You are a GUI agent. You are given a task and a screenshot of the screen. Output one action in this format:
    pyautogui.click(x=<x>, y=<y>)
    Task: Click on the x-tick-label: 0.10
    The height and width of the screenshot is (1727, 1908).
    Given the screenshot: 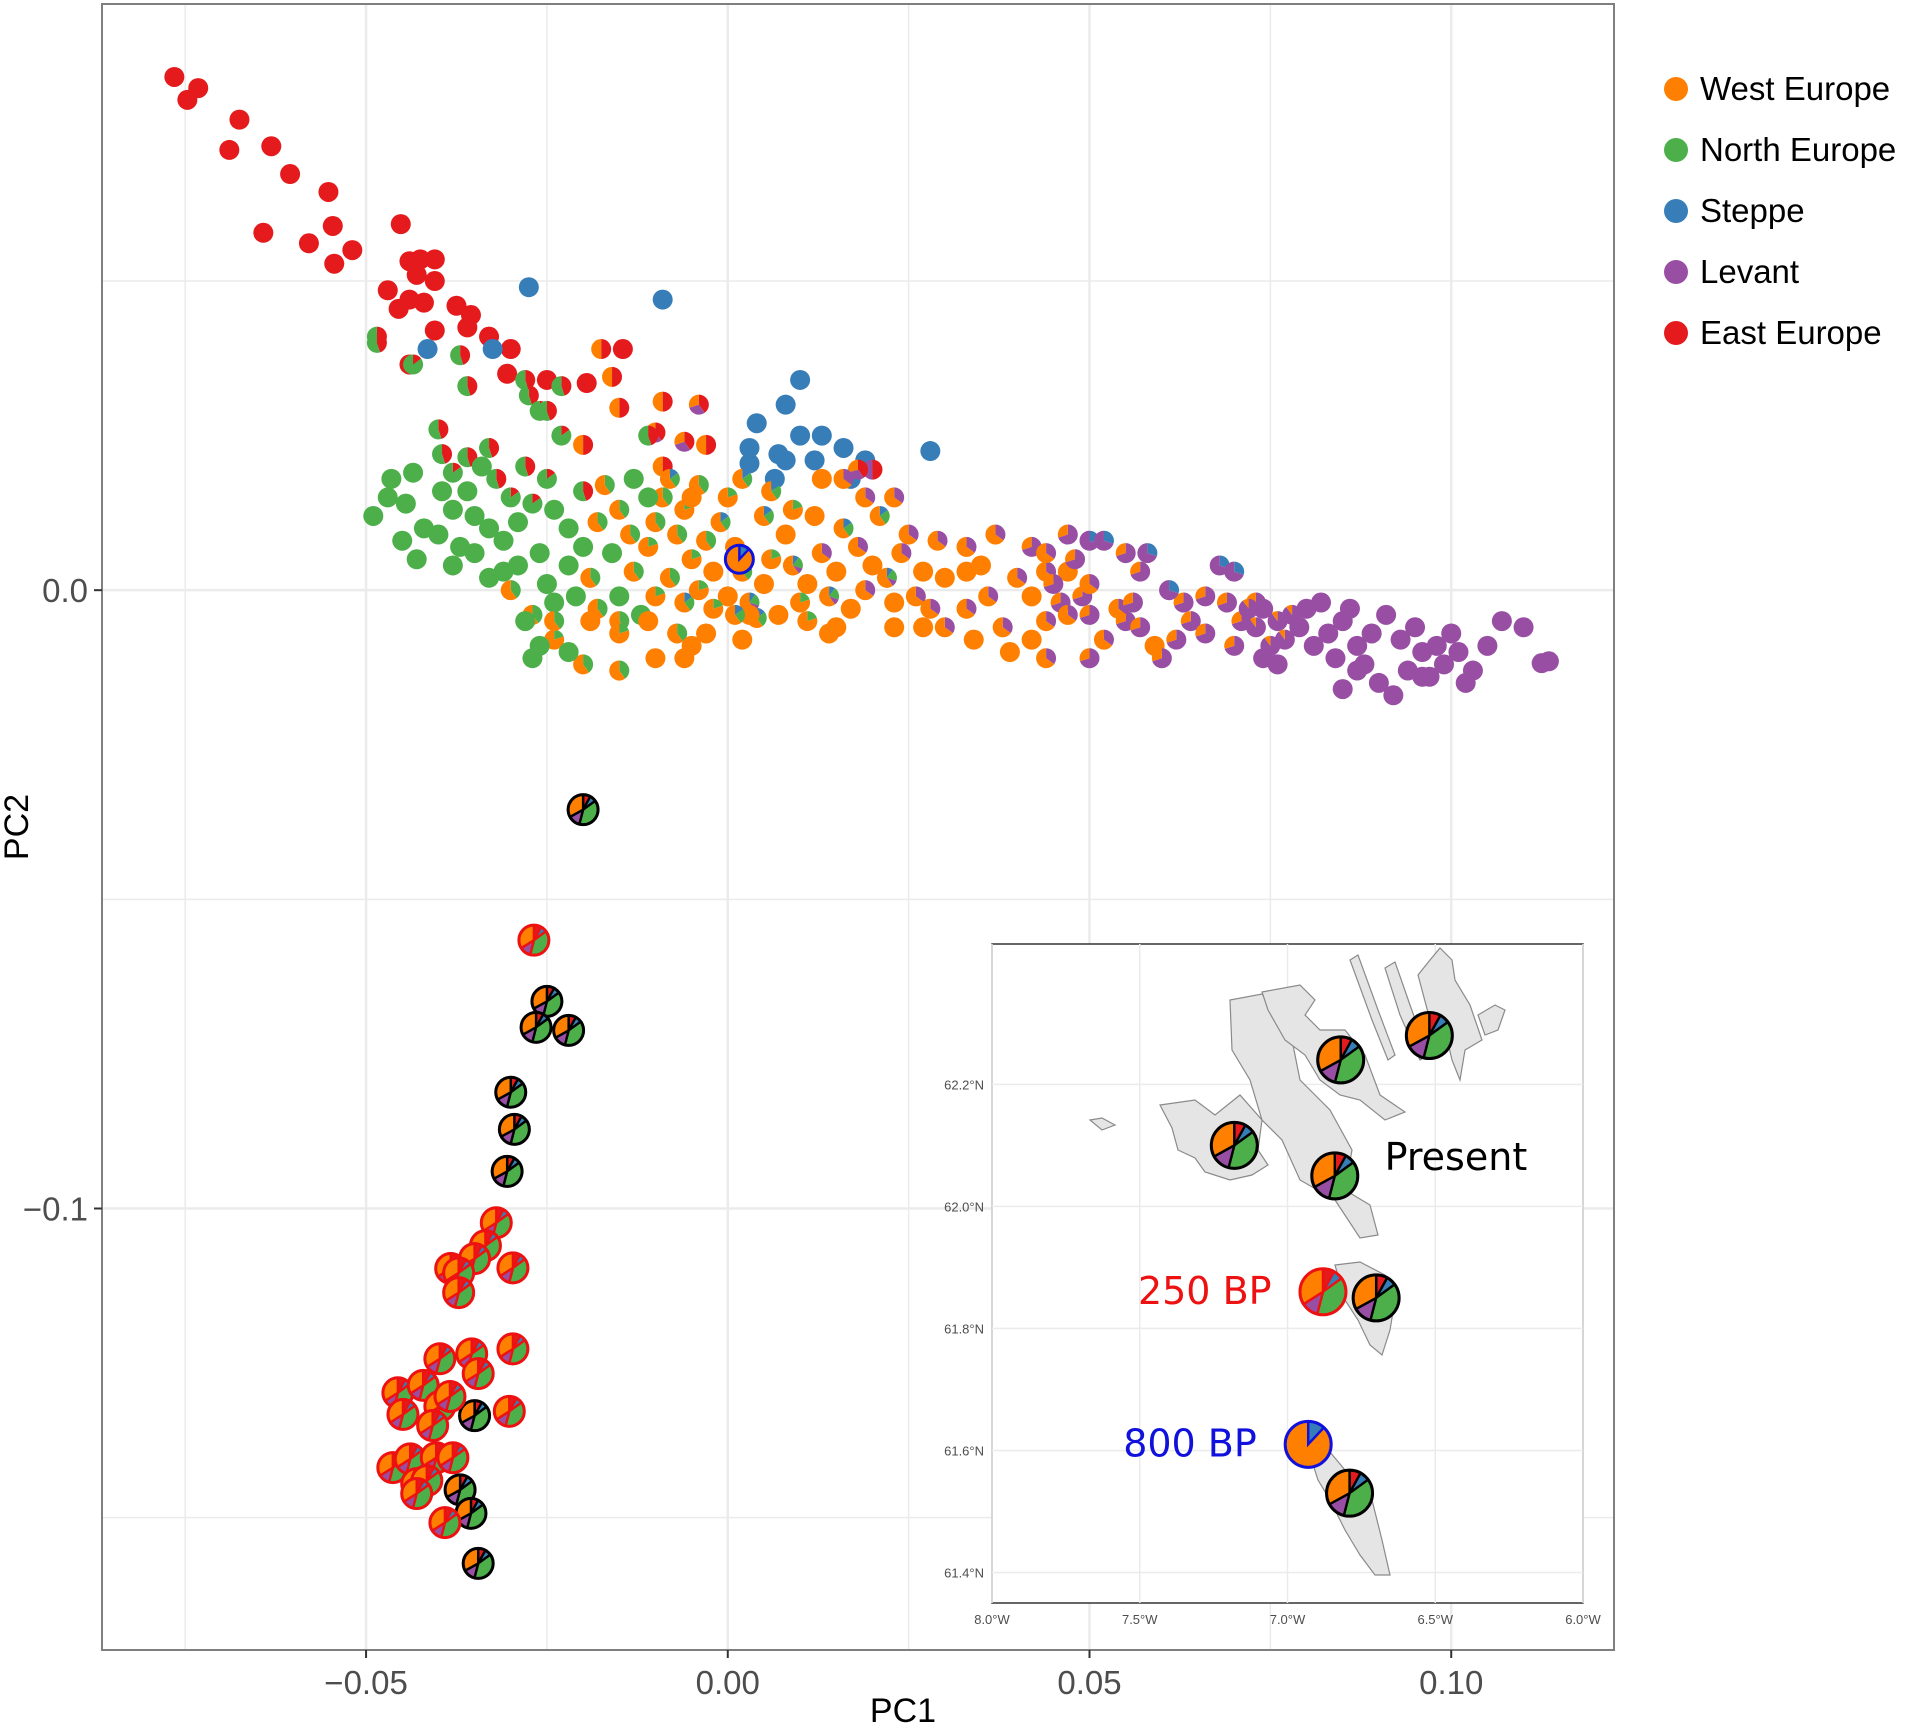 What is the action you would take?
    pyautogui.click(x=1451, y=1682)
    